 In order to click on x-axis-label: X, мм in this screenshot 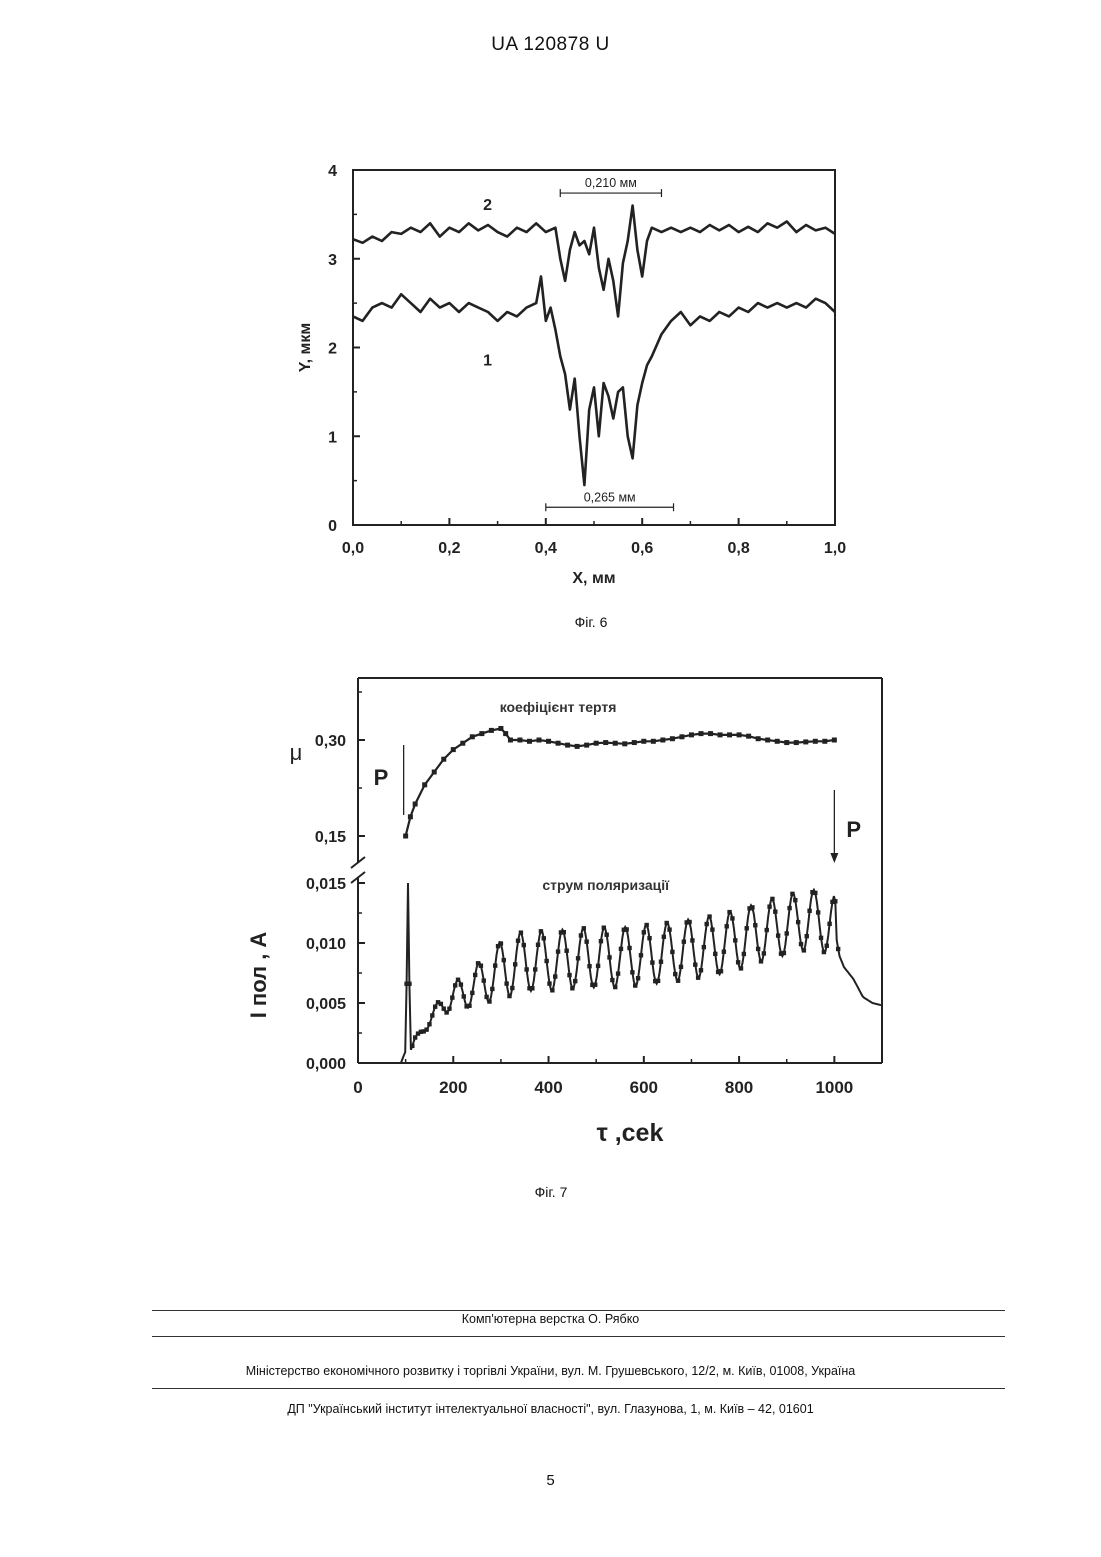, I will do `click(593, 578)`.